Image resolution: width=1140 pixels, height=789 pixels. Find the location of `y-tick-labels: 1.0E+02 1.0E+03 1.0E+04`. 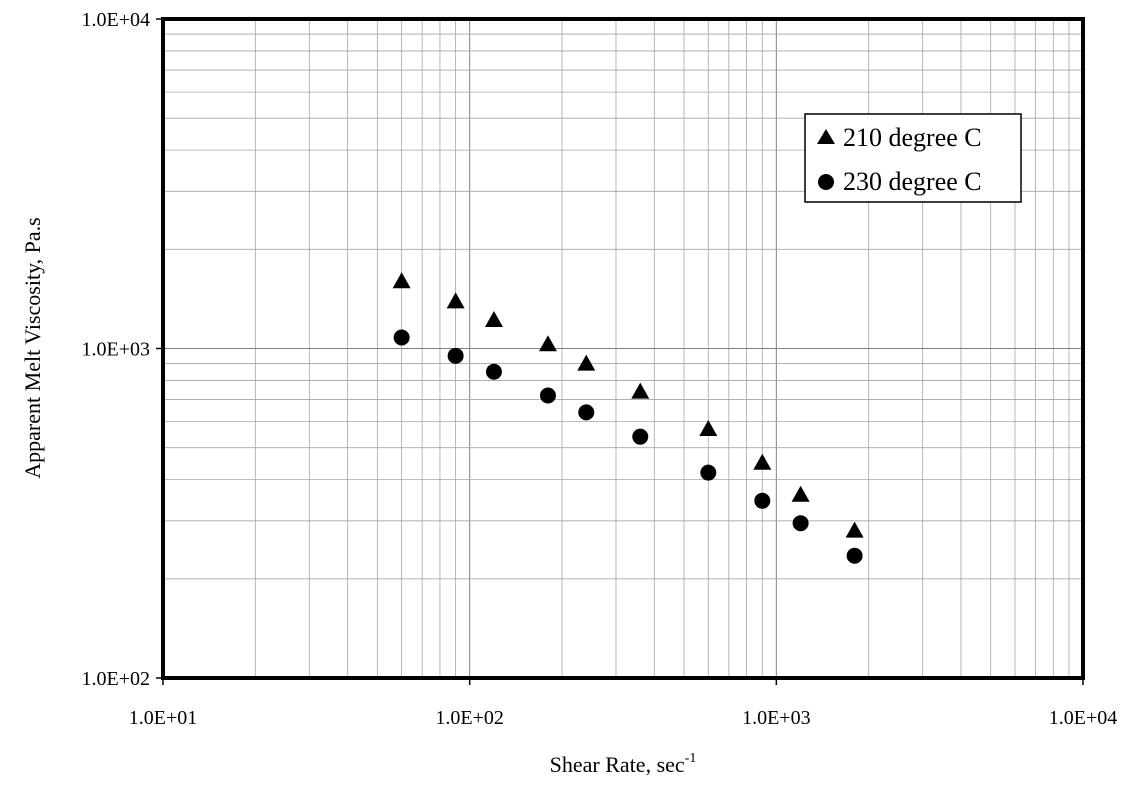

y-tick-labels: 1.0E+02 1.0E+03 1.0E+04 is located at coordinates (122, 349).